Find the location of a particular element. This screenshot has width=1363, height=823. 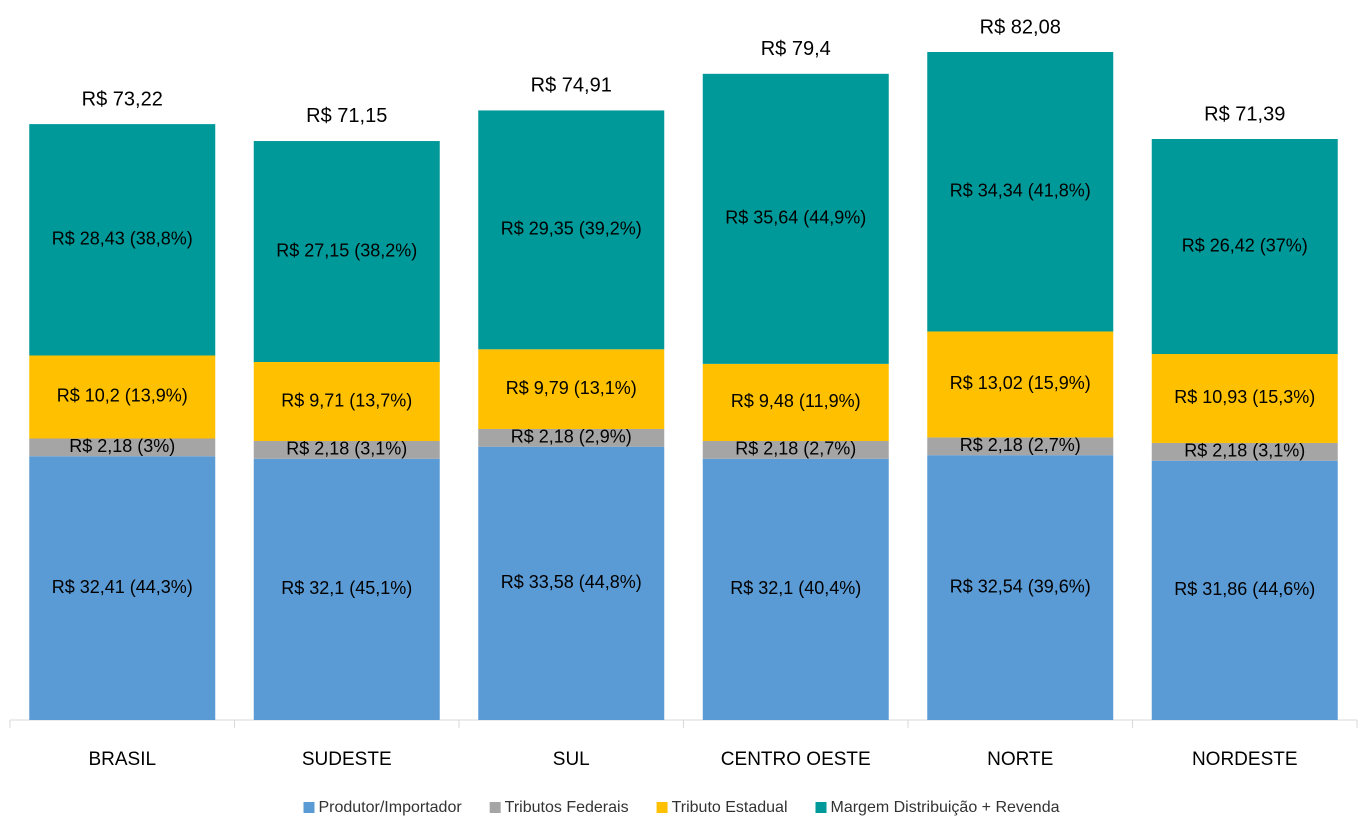

legend-label: Margem Distribuição + Revenda is located at coordinates (945, 807).